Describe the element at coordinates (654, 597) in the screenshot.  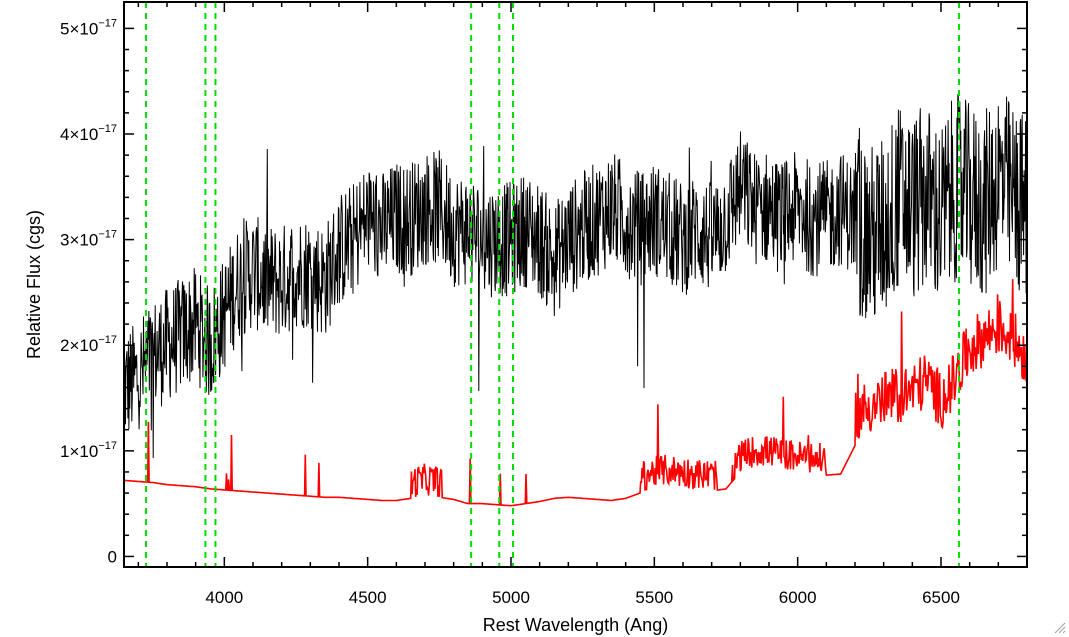
I see `x-tick-label: 5500` at that location.